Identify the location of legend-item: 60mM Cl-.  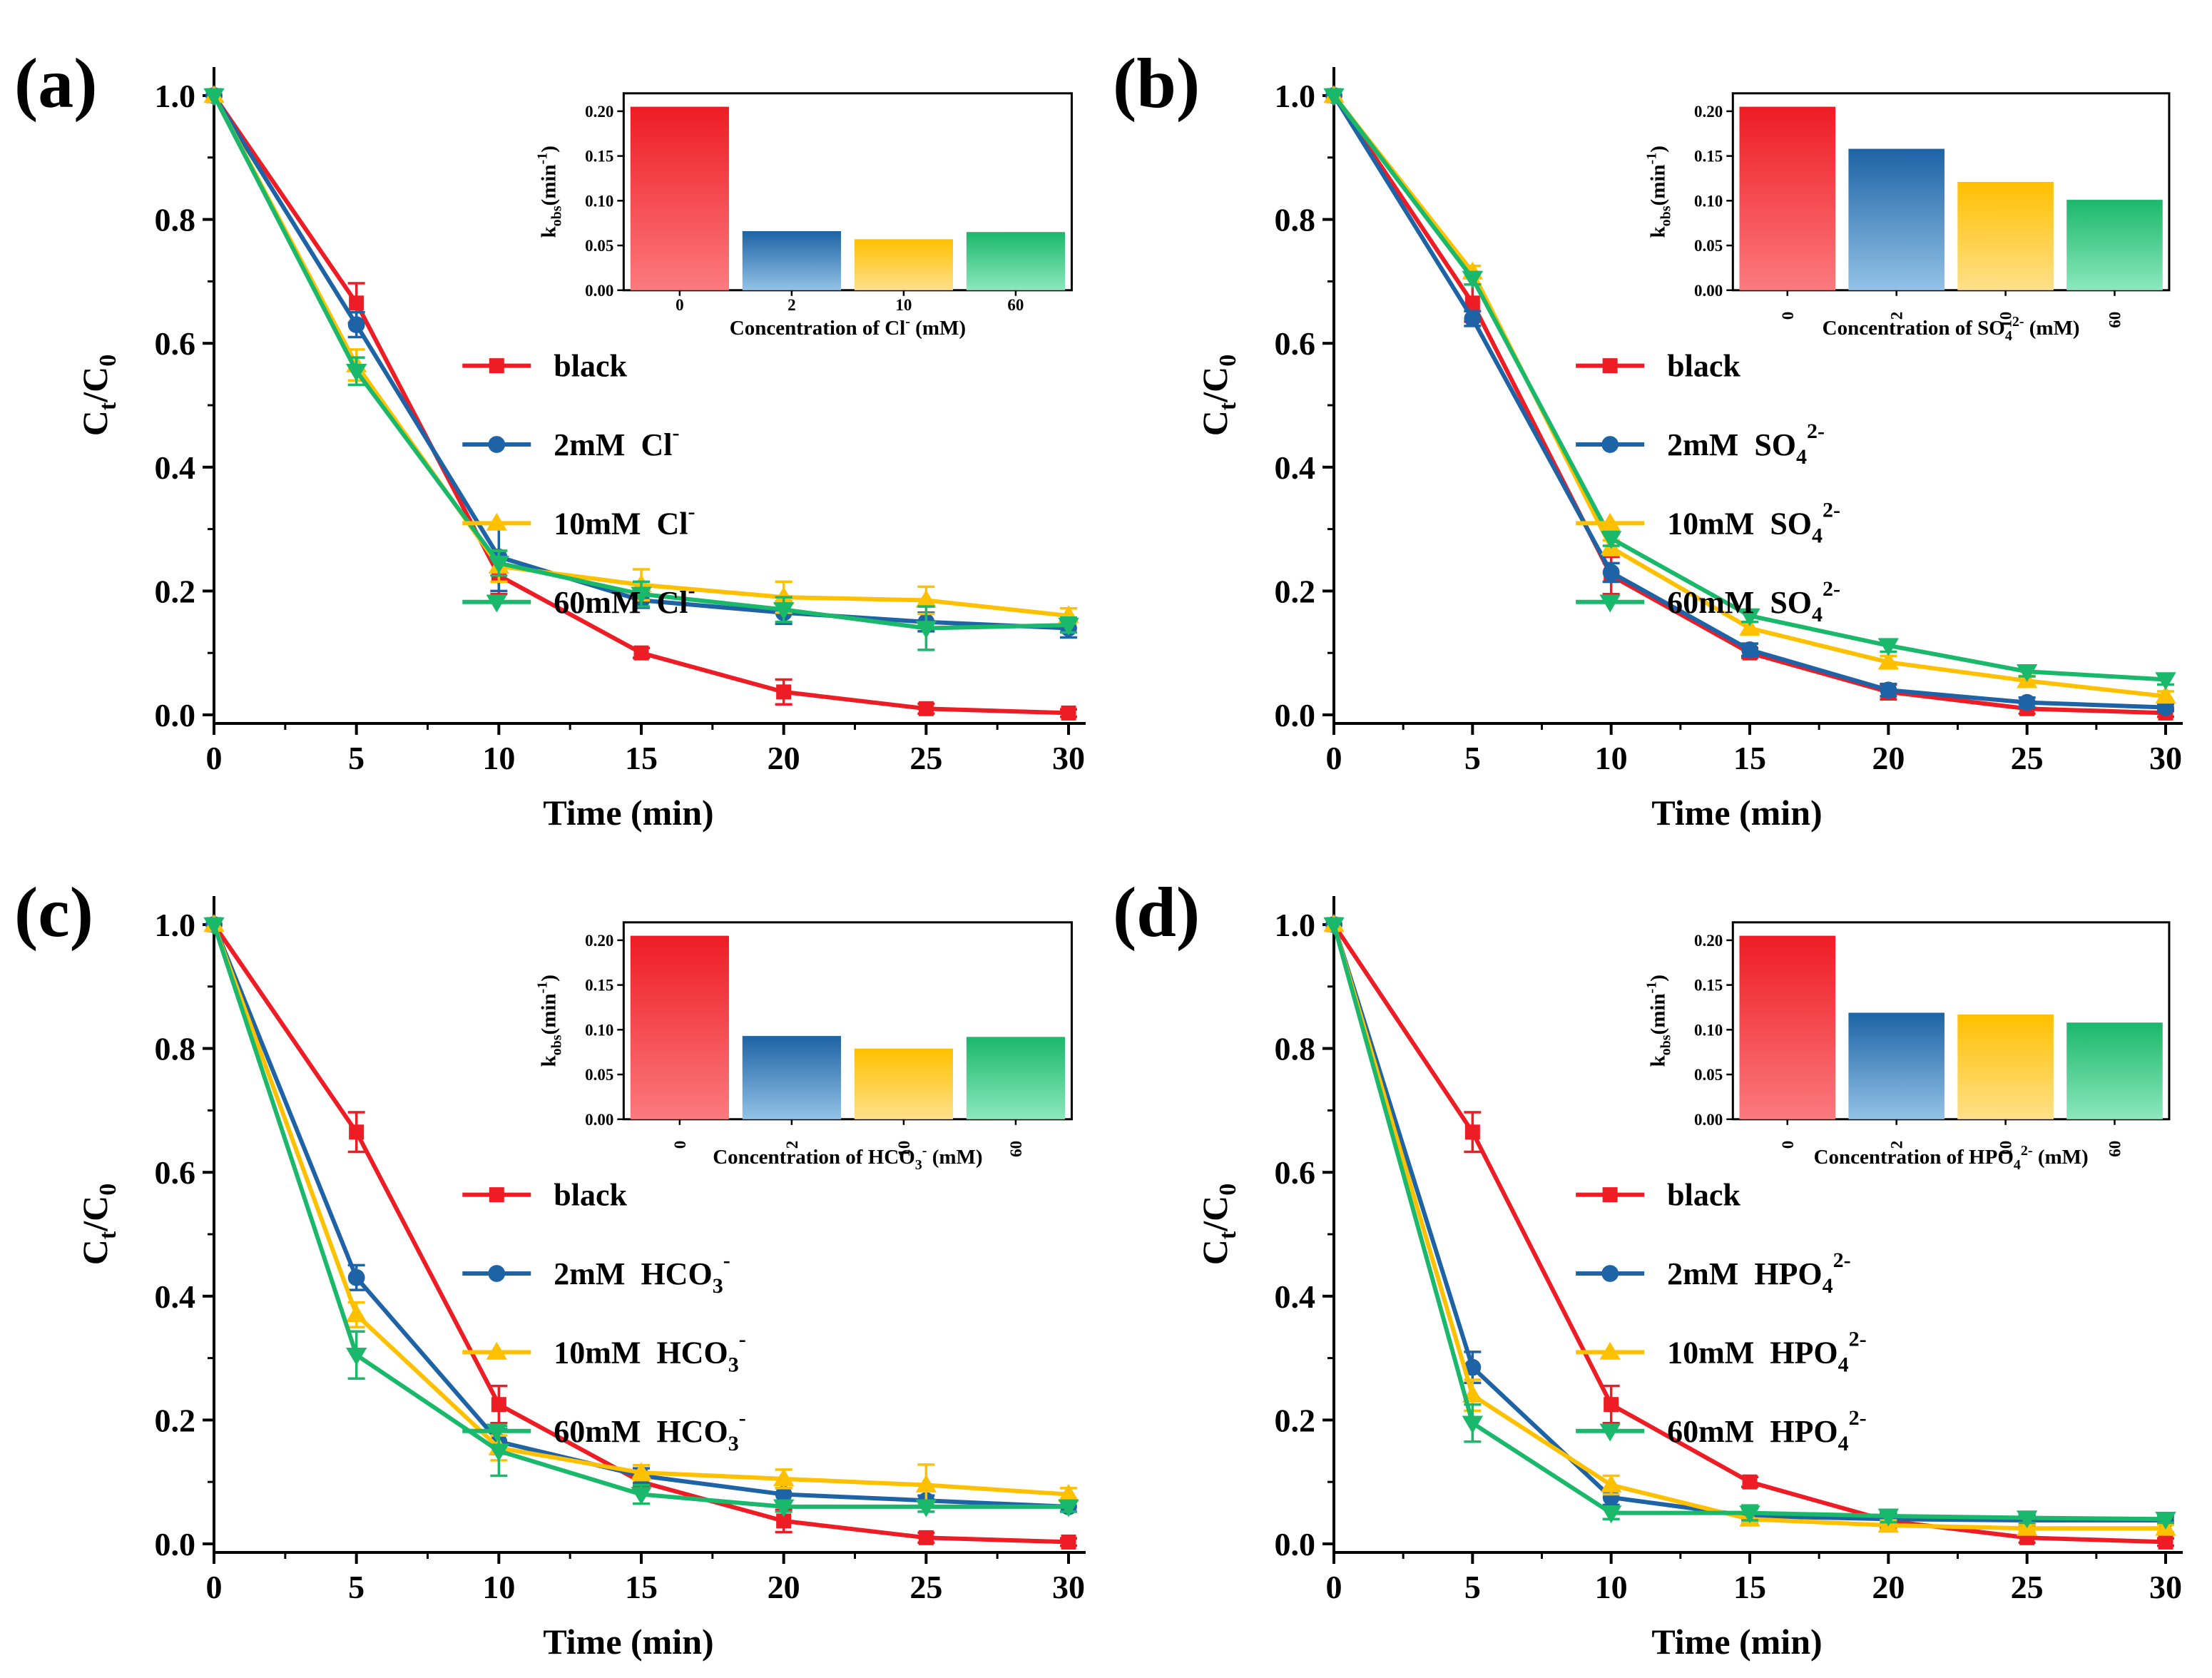
(578, 599).